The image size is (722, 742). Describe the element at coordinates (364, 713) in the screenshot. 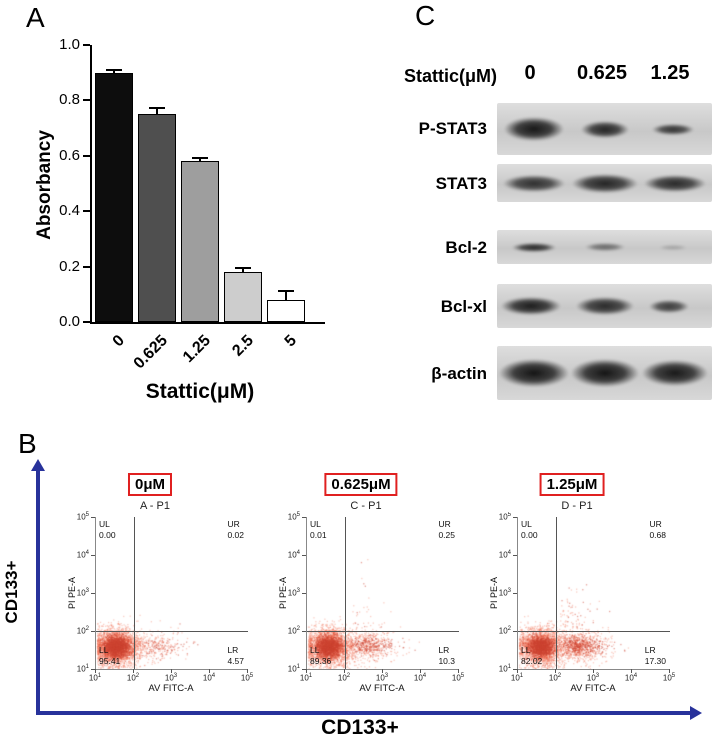

I see `x-axis-arrow` at that location.